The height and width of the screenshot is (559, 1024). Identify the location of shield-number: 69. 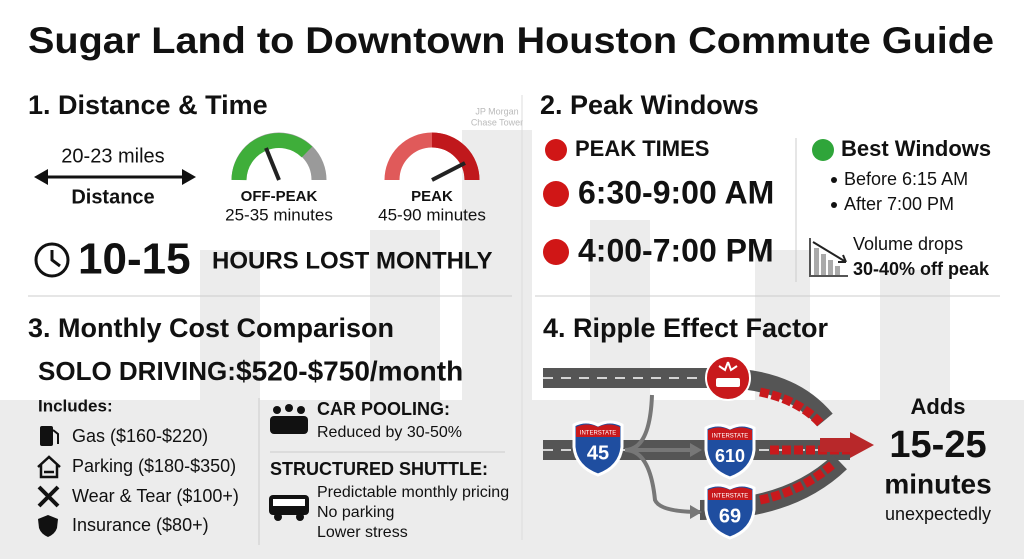
(730, 516).